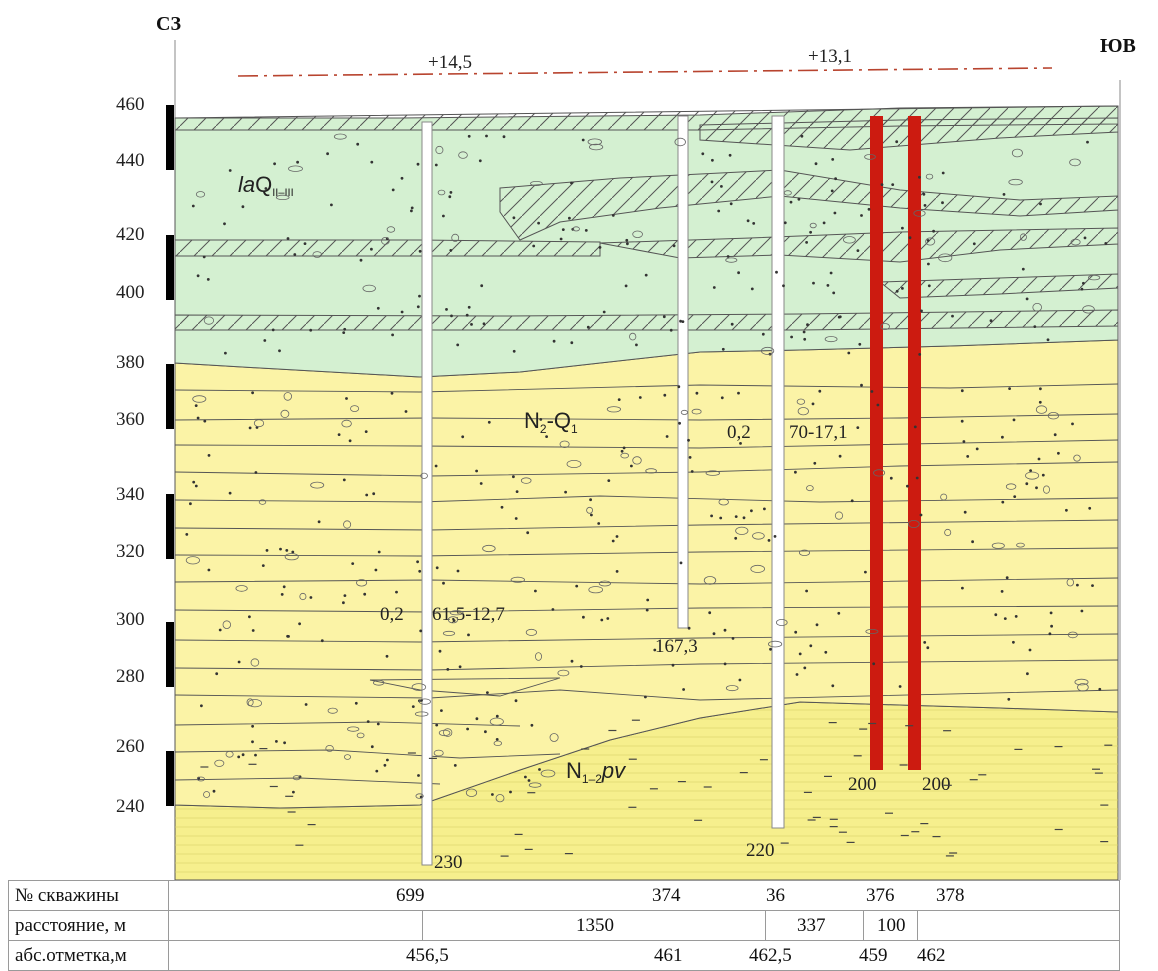 This screenshot has width=1158, height=971. Describe the element at coordinates (770, 955) in the screenshot. I see `elevation-value: 462,5` at that location.